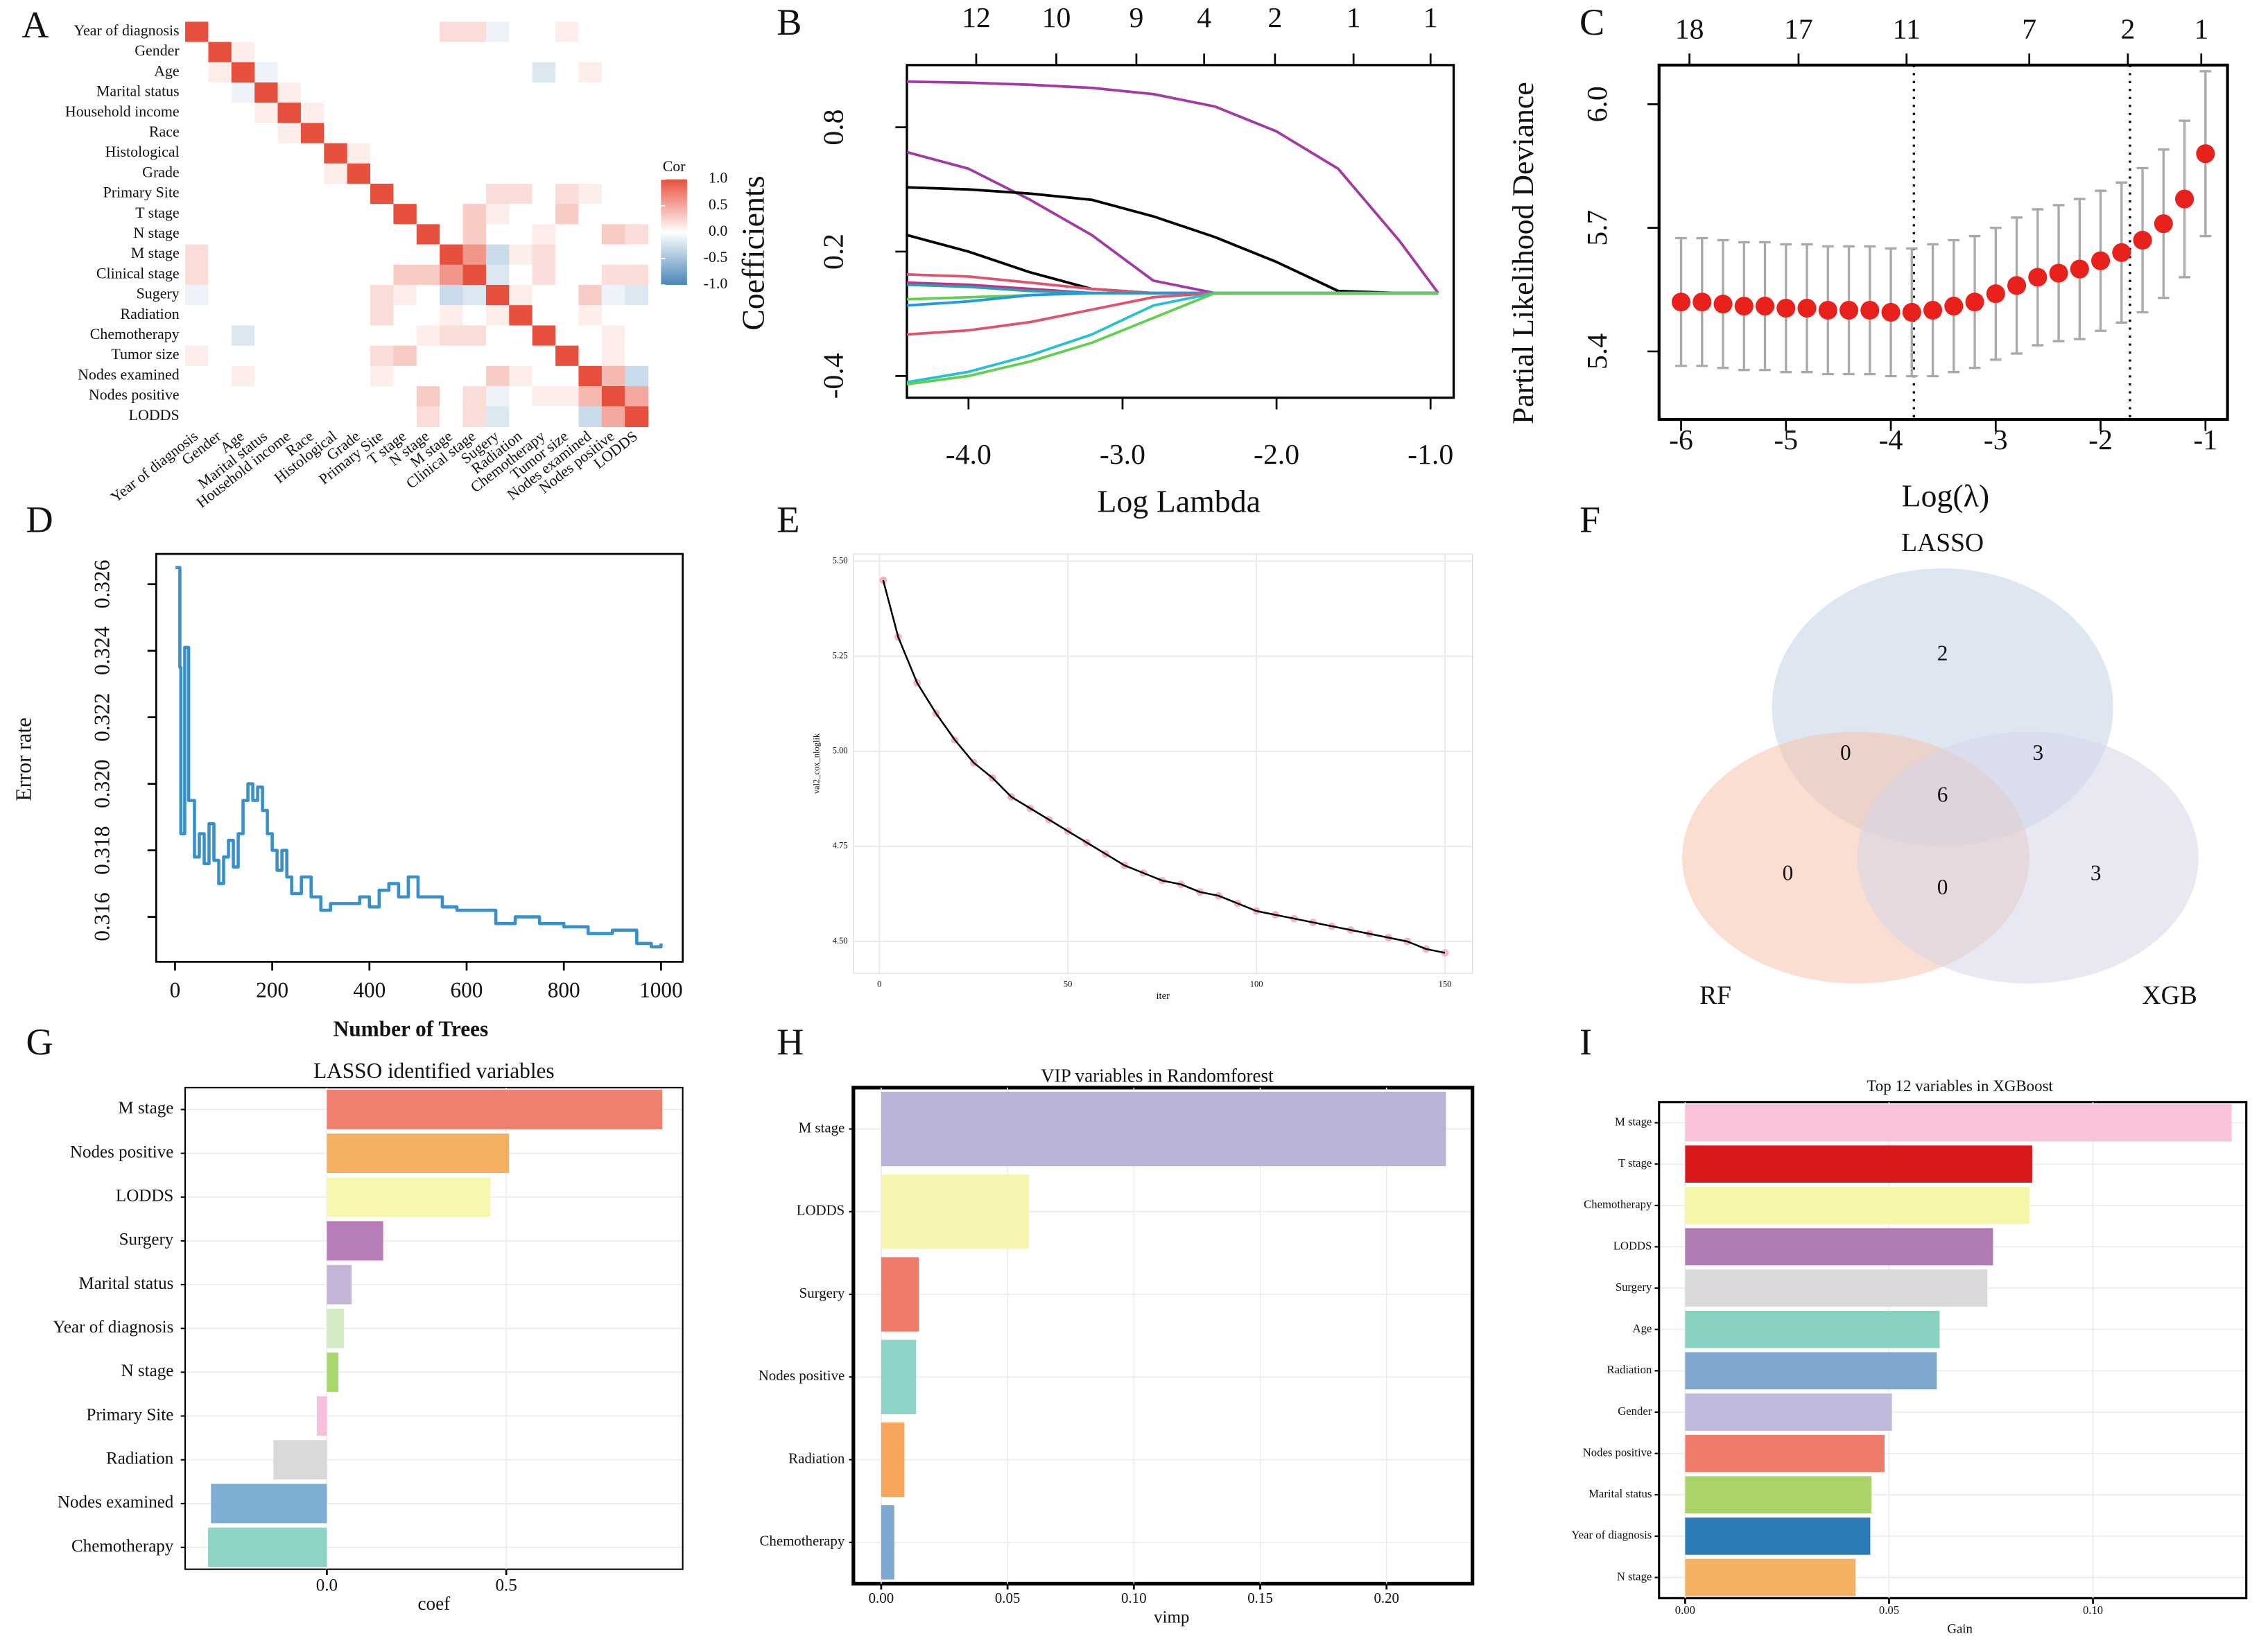  Describe the element at coordinates (327, 1585) in the screenshot. I see `x-tick-label: 0.0` at that location.